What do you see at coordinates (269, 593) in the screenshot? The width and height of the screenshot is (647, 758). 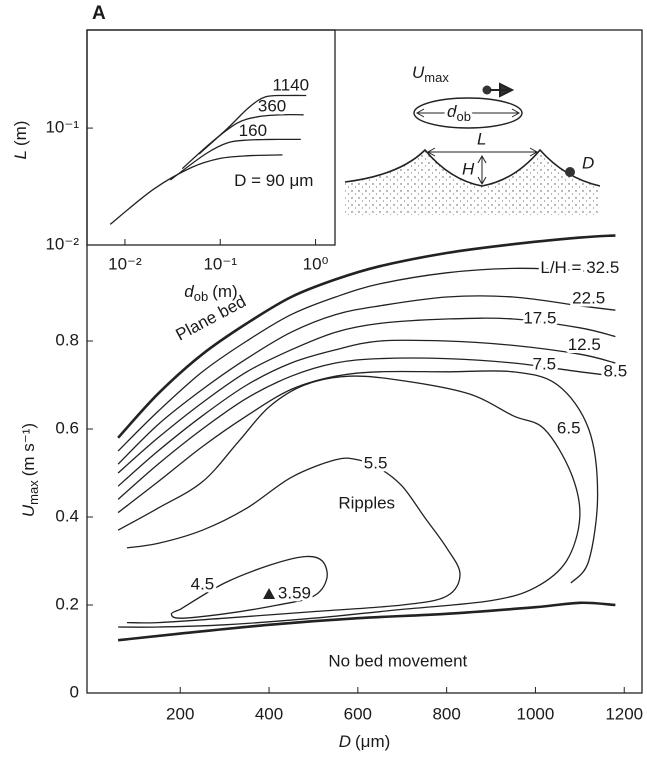 I see `point` at bounding box center [269, 593].